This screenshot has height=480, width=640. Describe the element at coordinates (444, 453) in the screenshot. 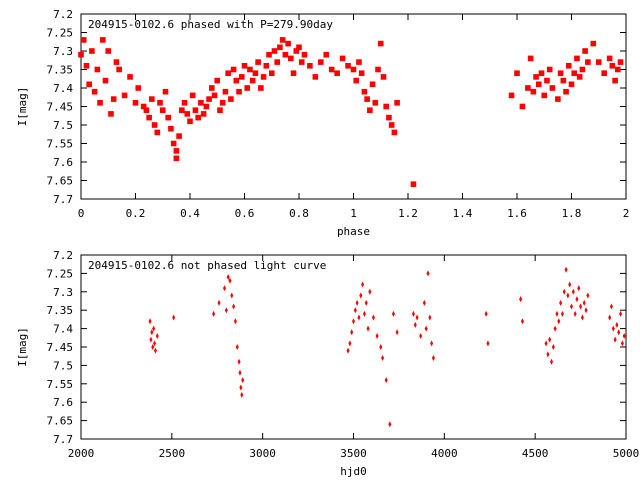

I see `unphased-x-tick-label: 4000` at that location.